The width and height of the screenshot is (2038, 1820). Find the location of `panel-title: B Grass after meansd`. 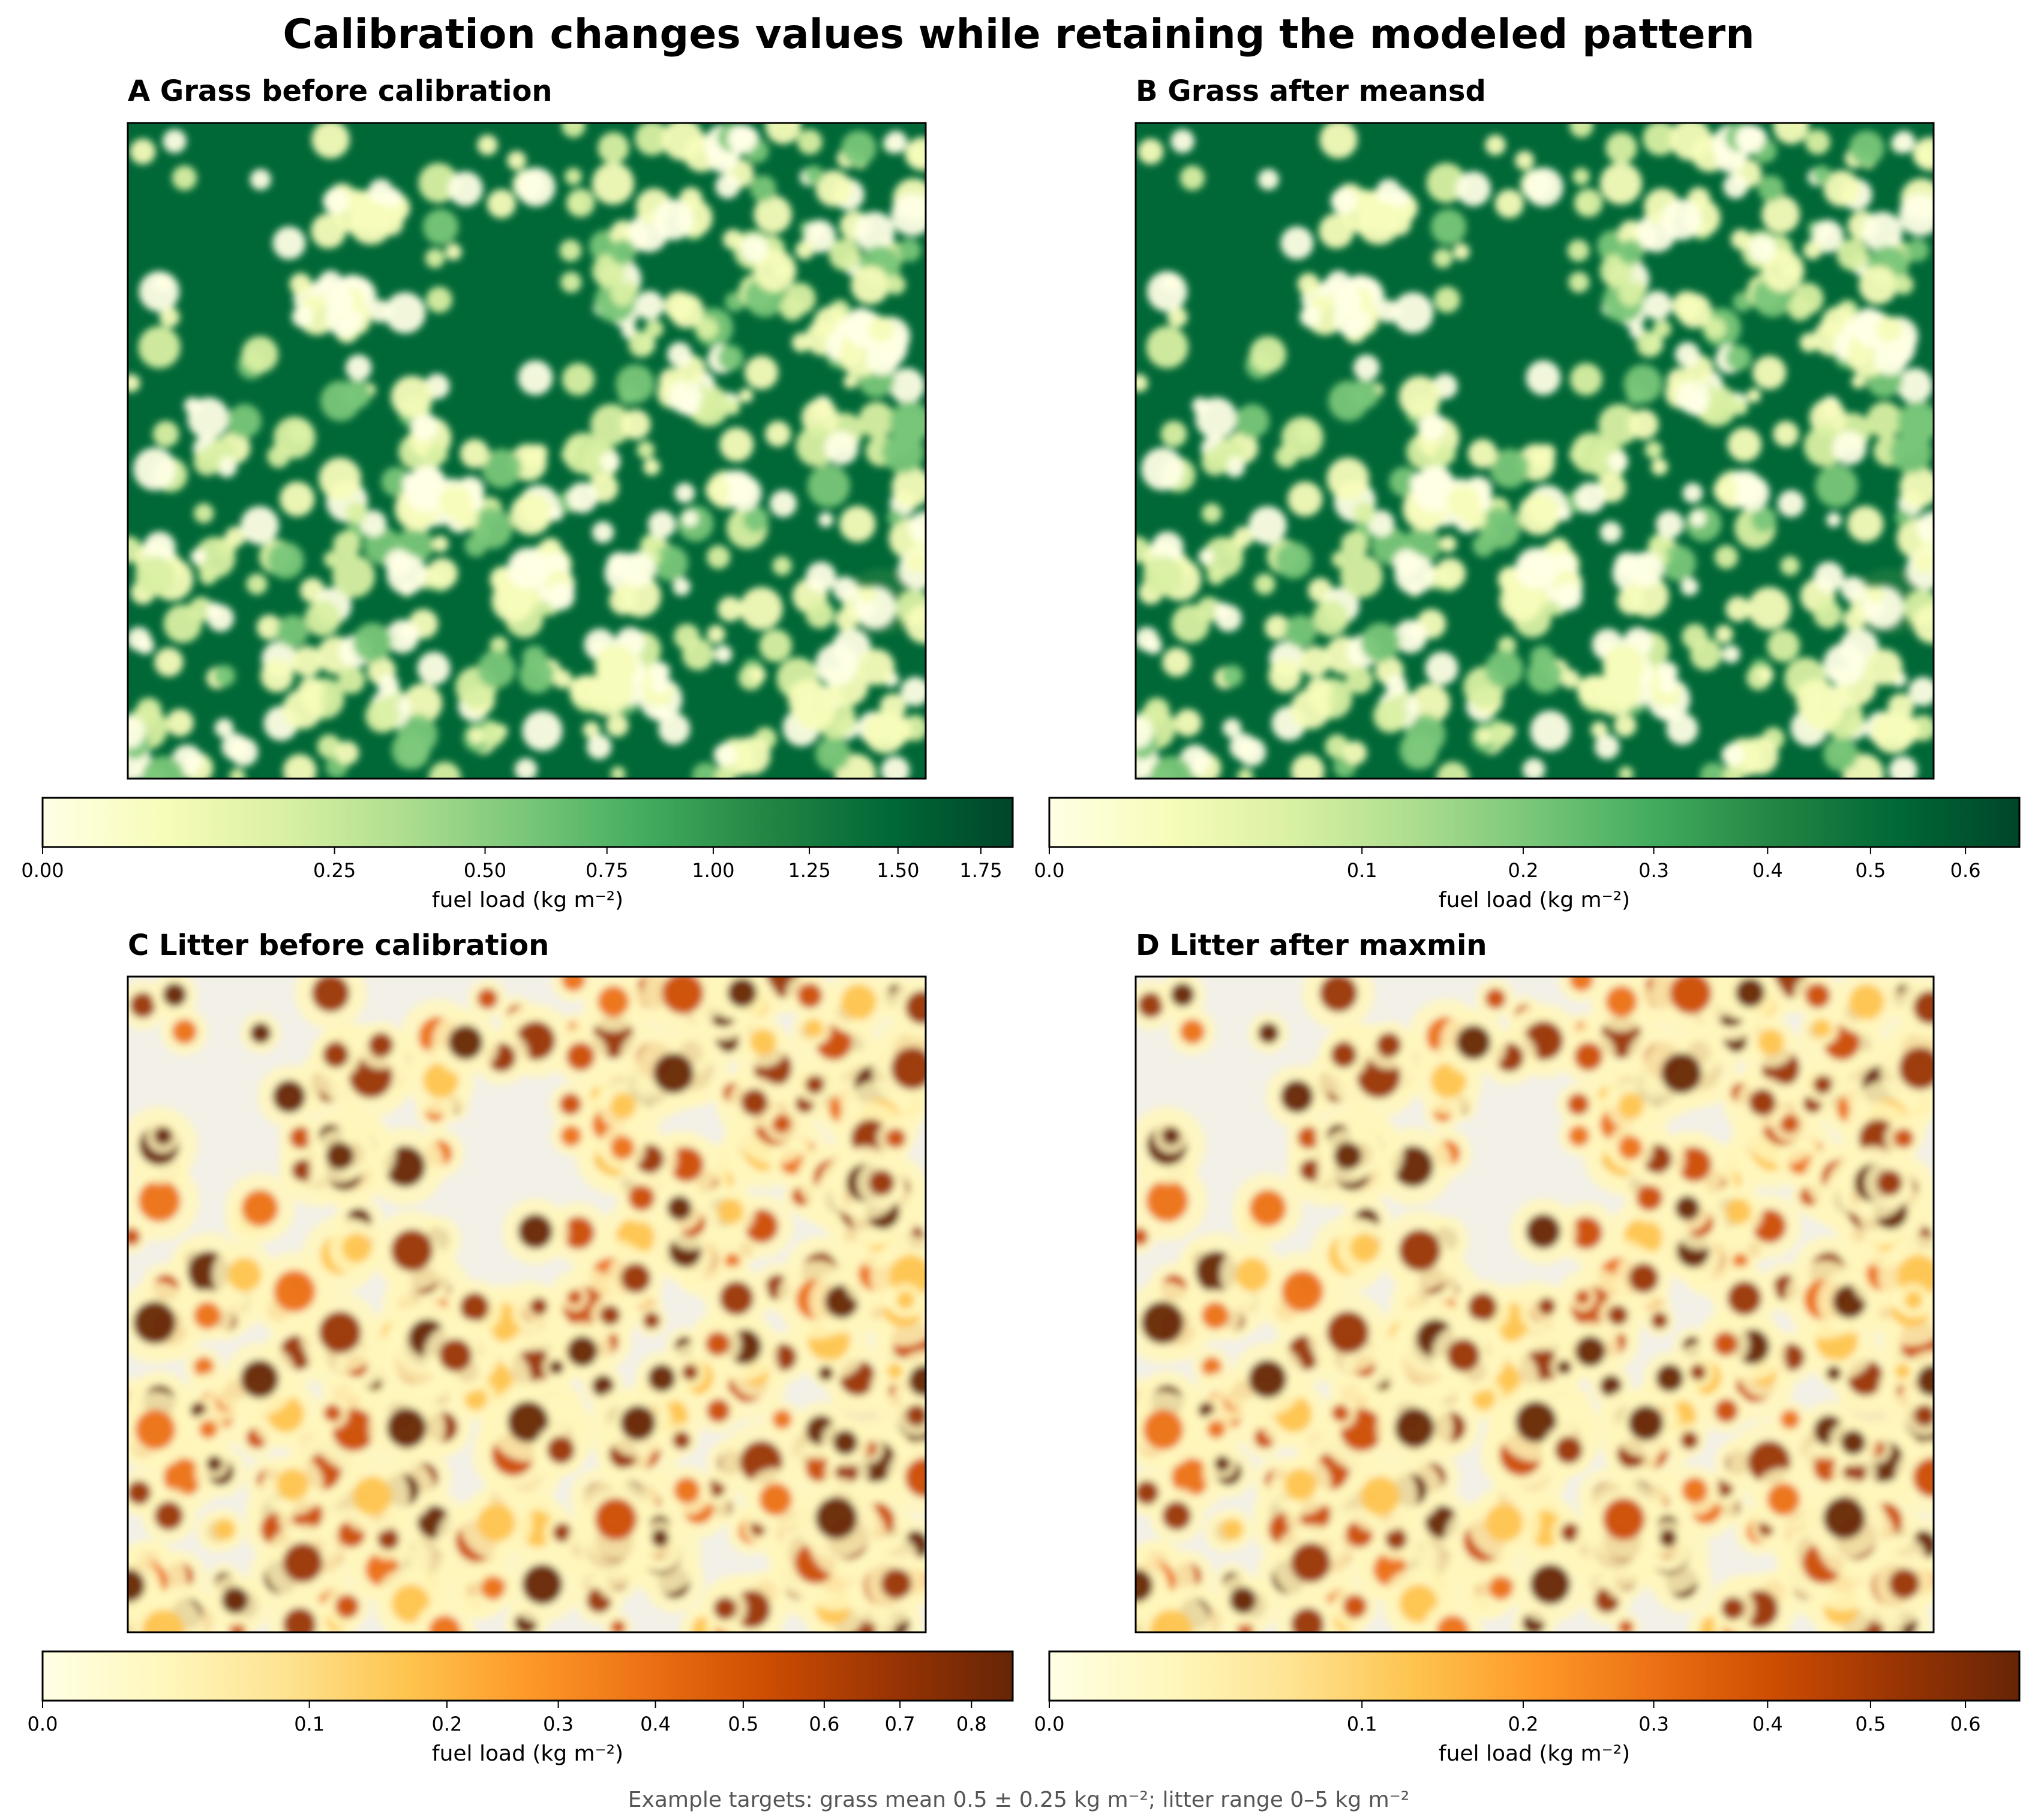

panel-title: B Grass after meansd is located at coordinates (1311, 91).